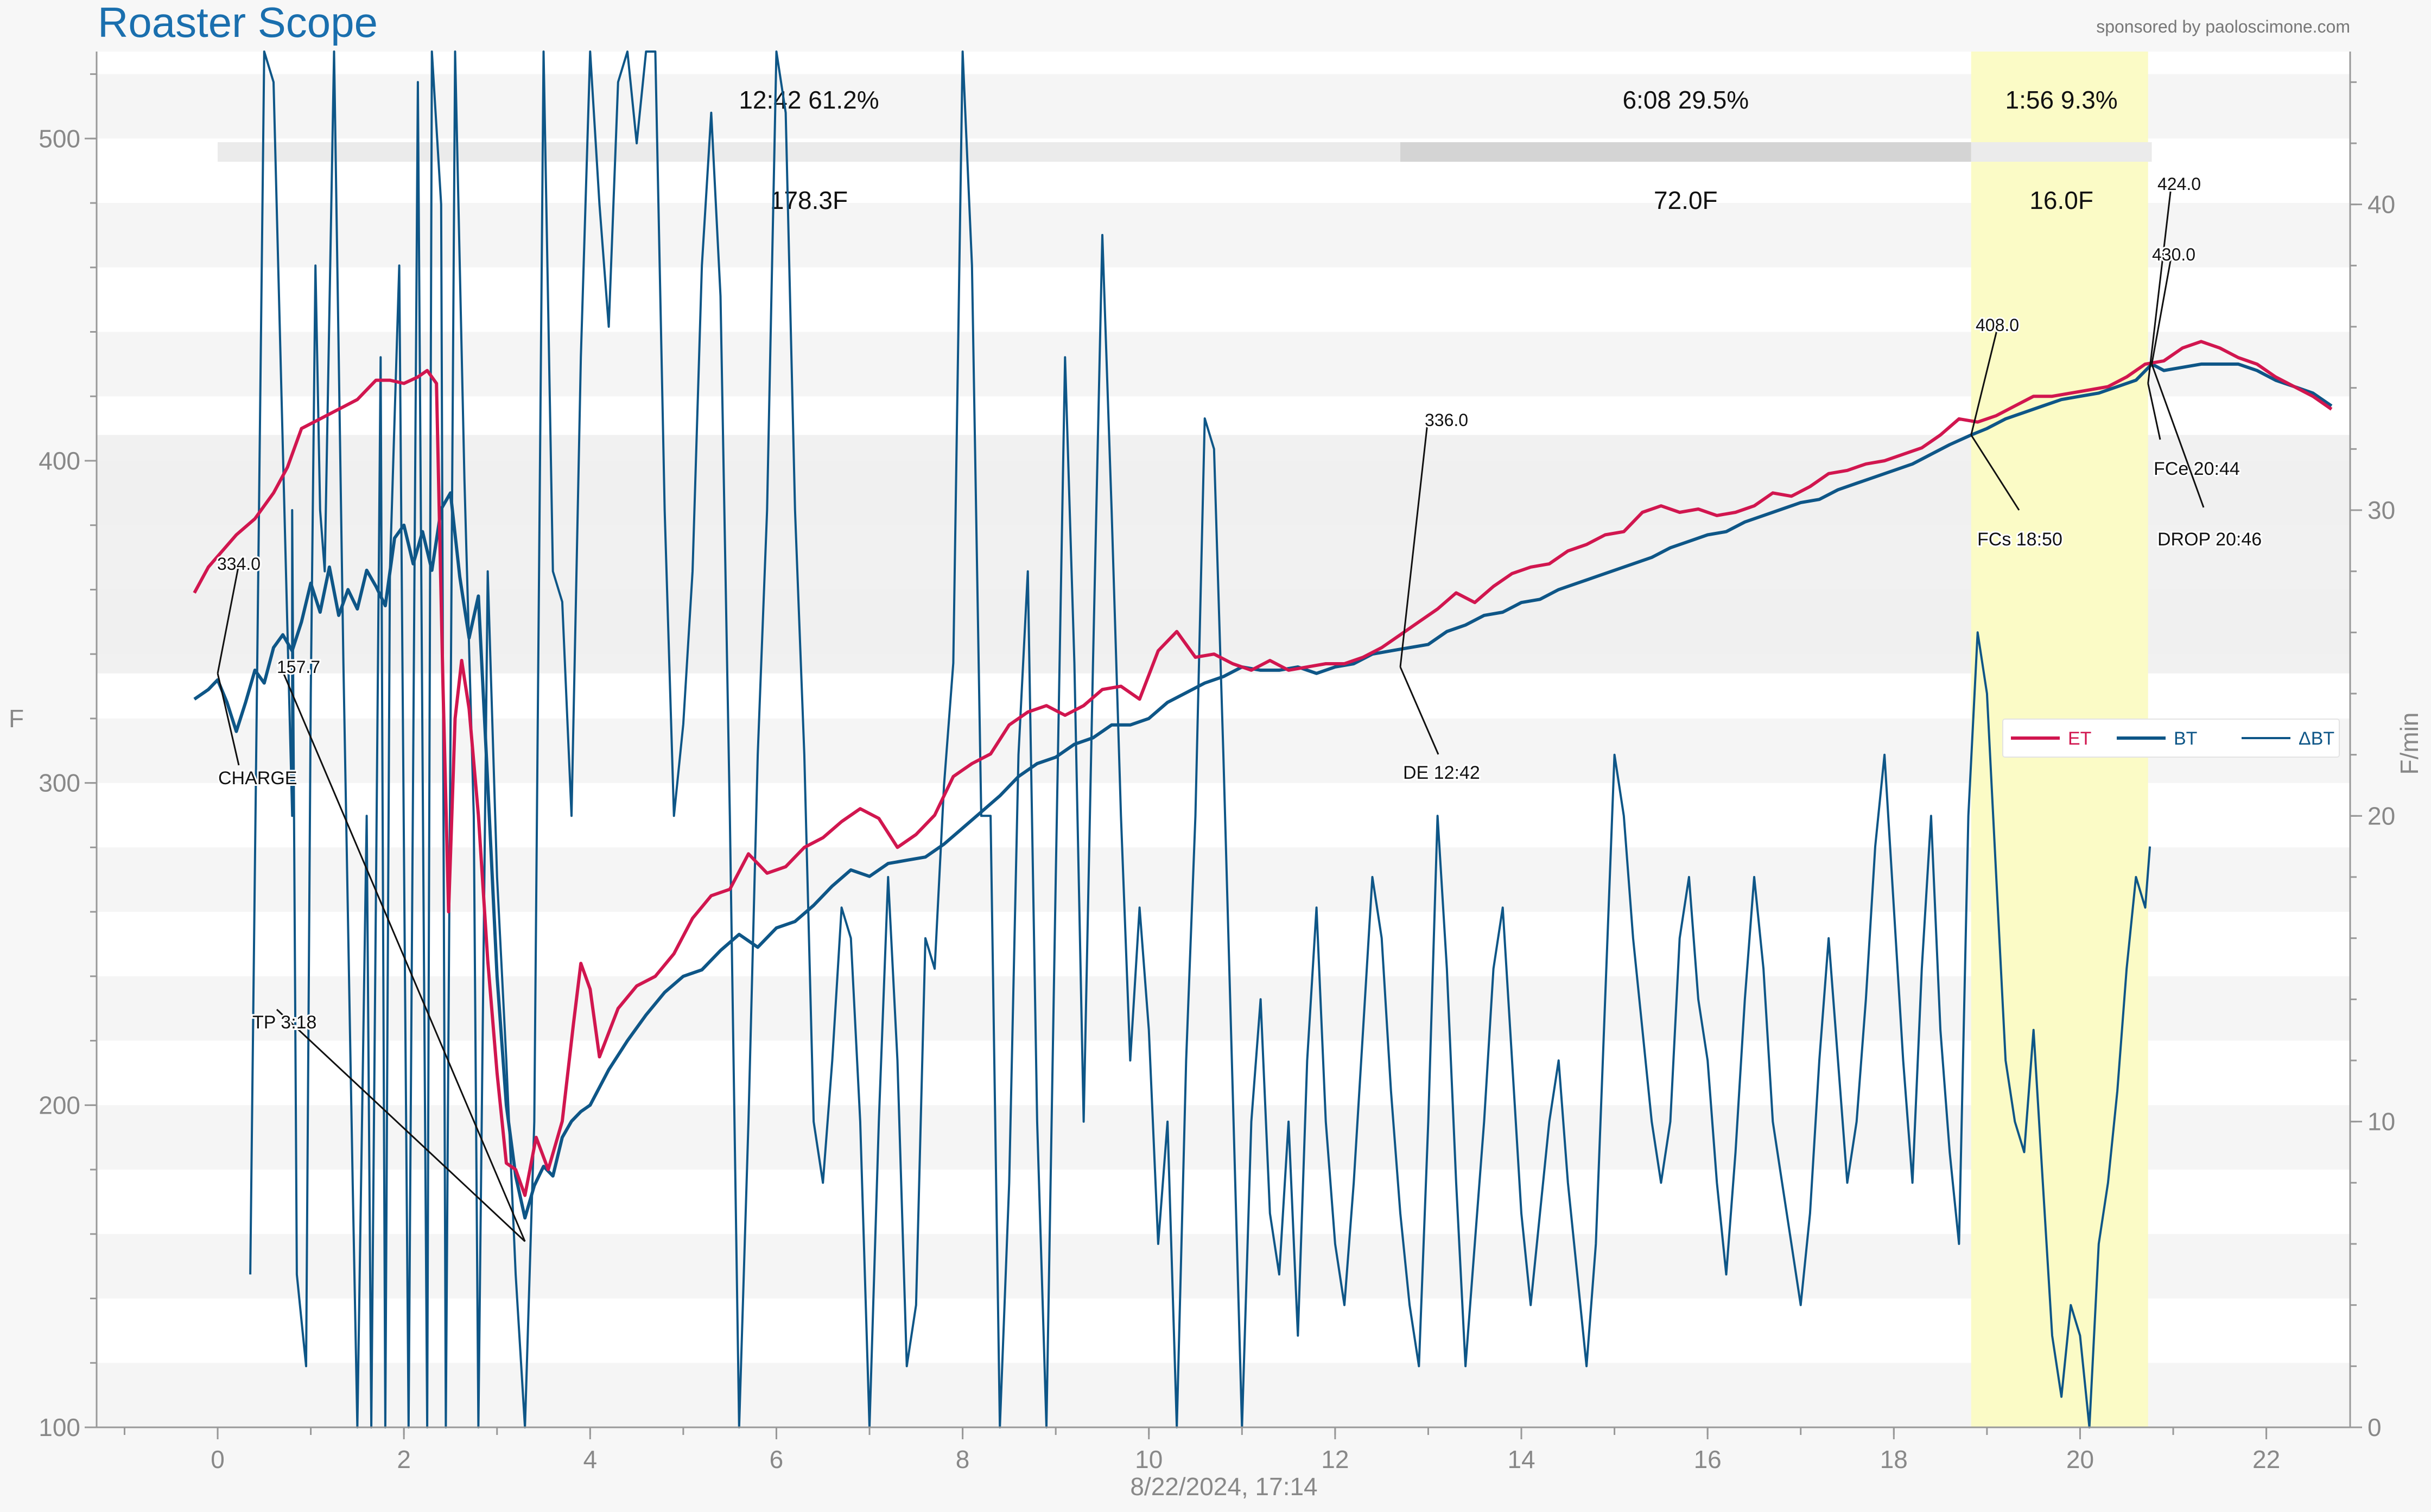 The image size is (2431, 1512). I want to click on event-temp-label: 334.0, so click(239, 564).